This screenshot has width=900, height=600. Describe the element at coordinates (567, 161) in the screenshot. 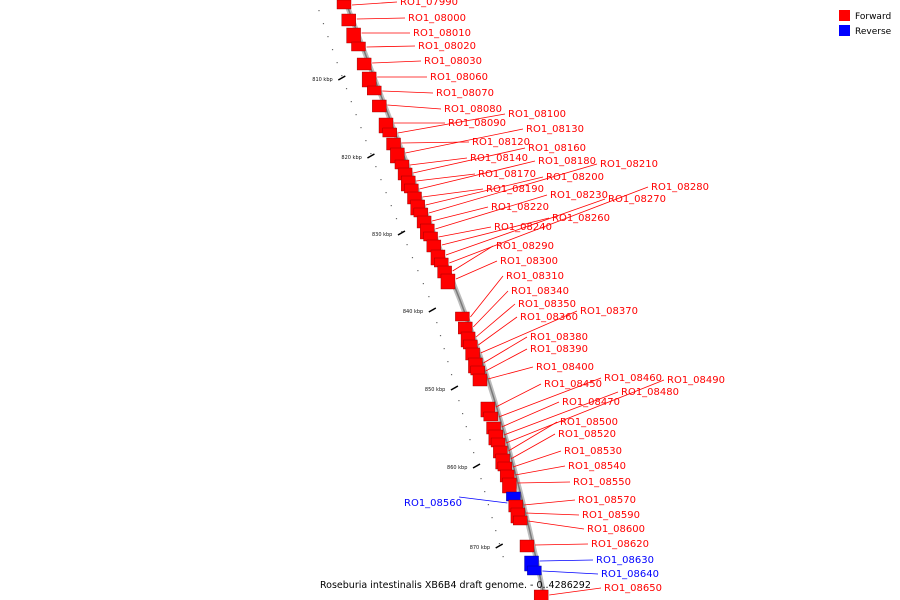

I see `gene-label: RO1_08180` at that location.